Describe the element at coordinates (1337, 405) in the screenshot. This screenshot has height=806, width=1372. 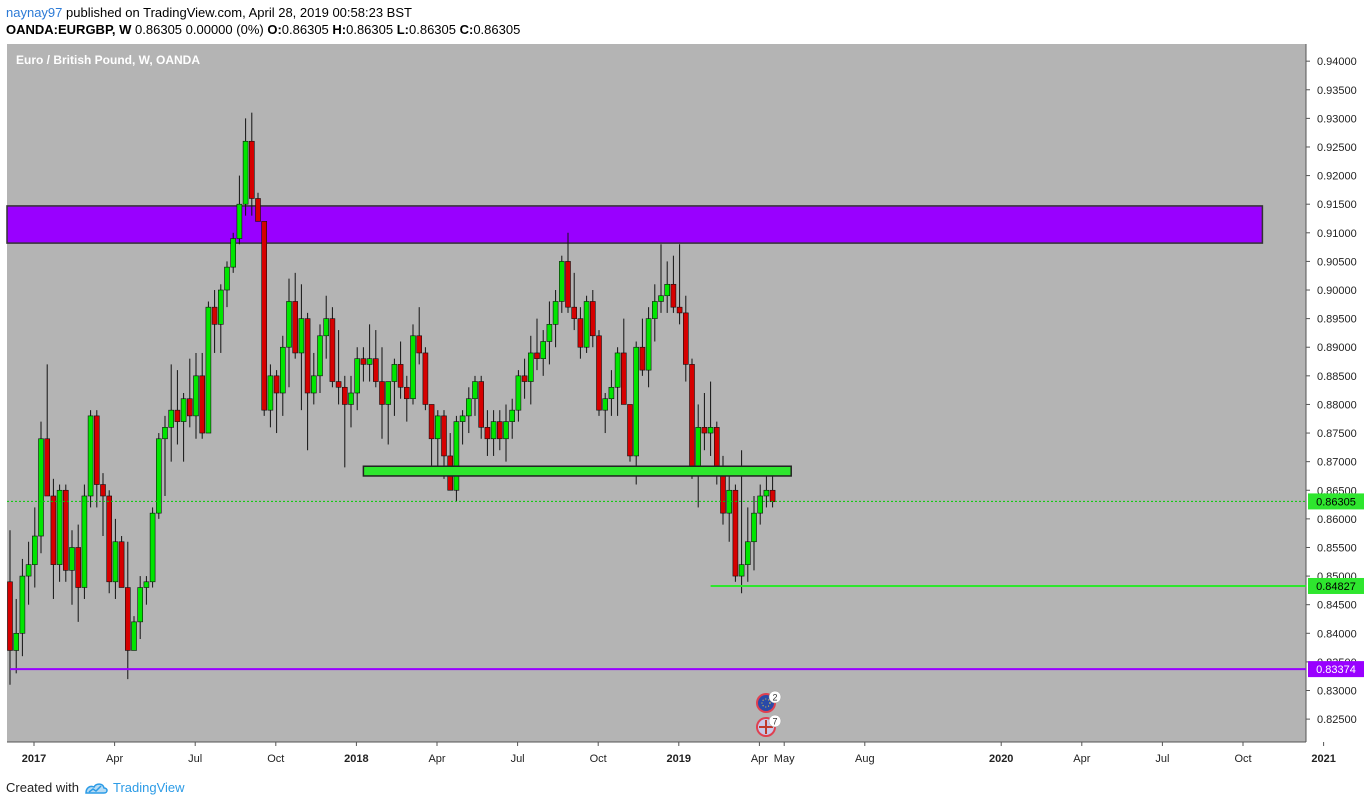
I see `y-tick-label: 0.88000` at that location.